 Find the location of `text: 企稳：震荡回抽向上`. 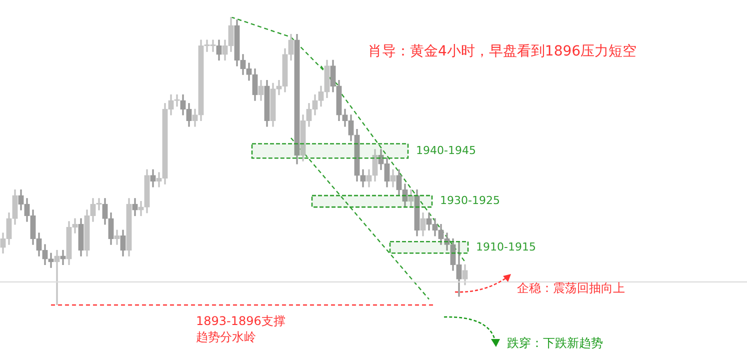

text: 企稳：震荡回抽向上 is located at coordinates (571, 288).